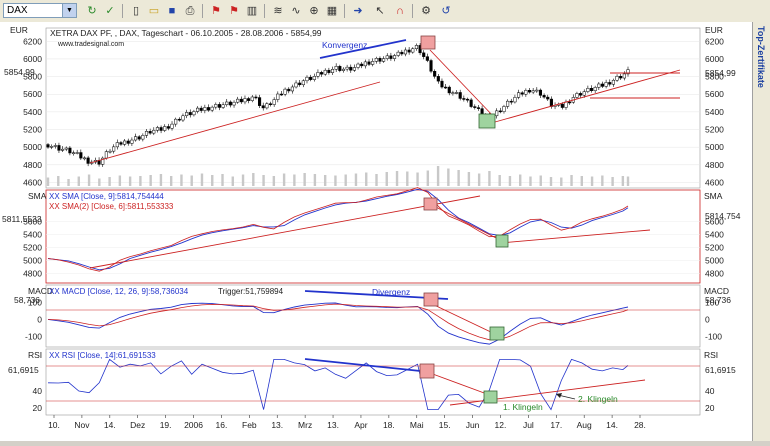 The height and width of the screenshot is (446, 770). Describe the element at coordinates (389, 425) in the screenshot. I see `x-tick-label: 18.` at that location.